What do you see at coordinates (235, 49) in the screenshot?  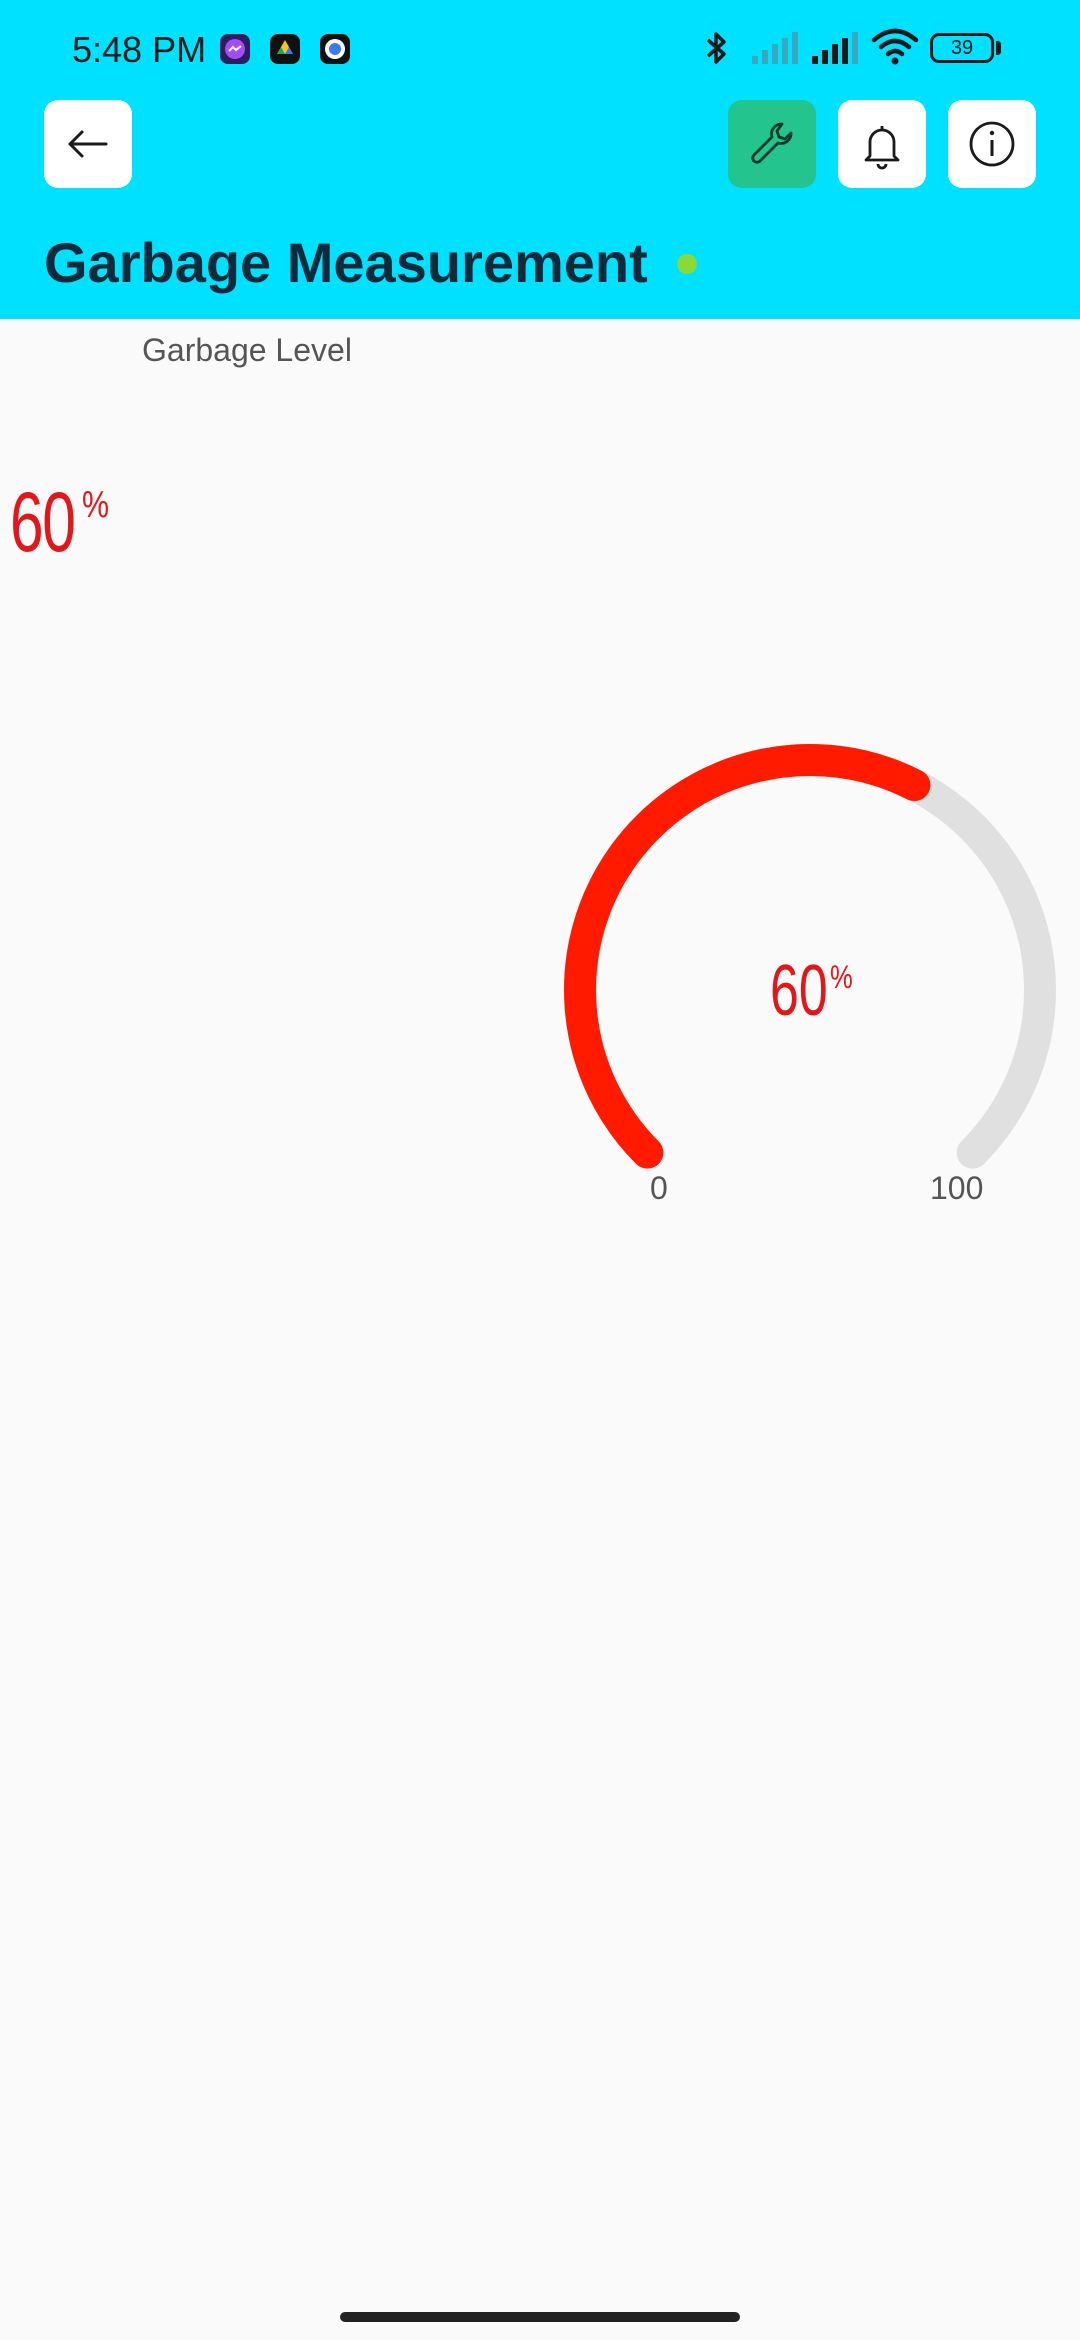 I see `messenger-icon` at bounding box center [235, 49].